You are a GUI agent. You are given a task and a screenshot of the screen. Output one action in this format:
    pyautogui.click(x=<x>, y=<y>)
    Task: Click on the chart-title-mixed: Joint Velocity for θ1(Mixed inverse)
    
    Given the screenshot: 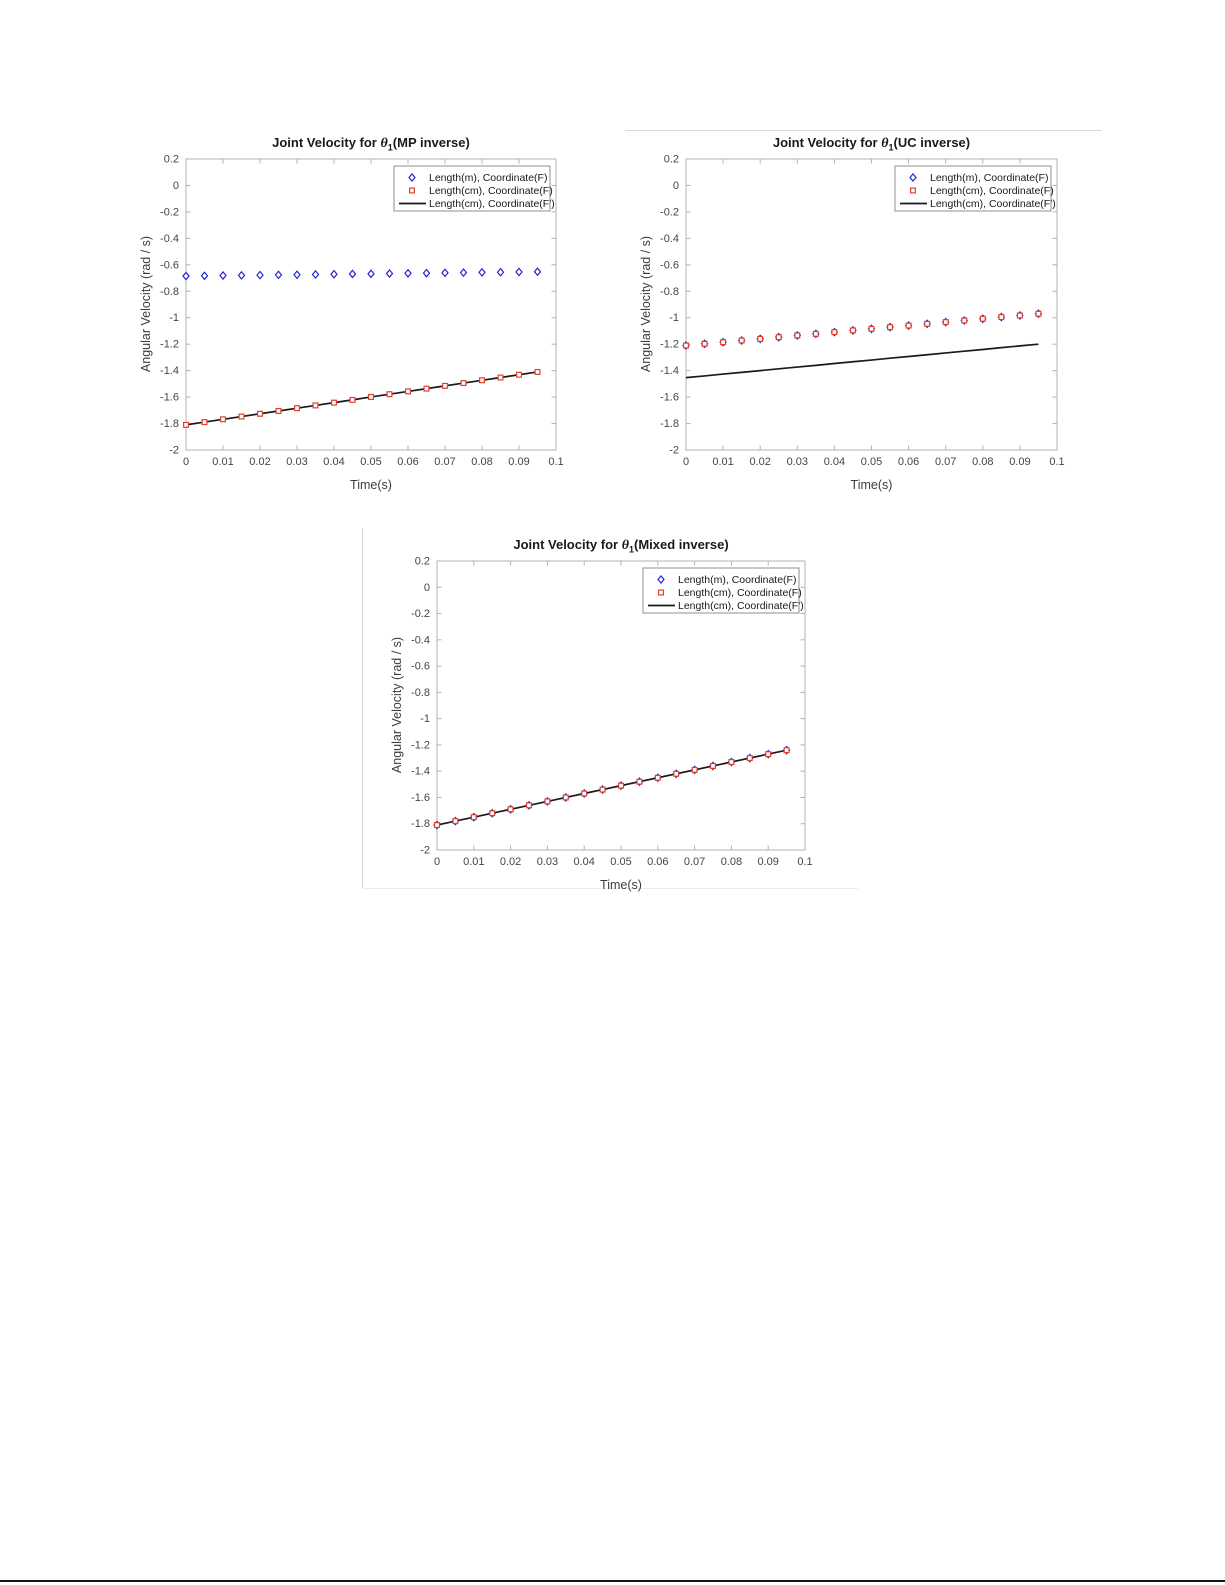 What is the action you would take?
    pyautogui.click(x=621, y=546)
    